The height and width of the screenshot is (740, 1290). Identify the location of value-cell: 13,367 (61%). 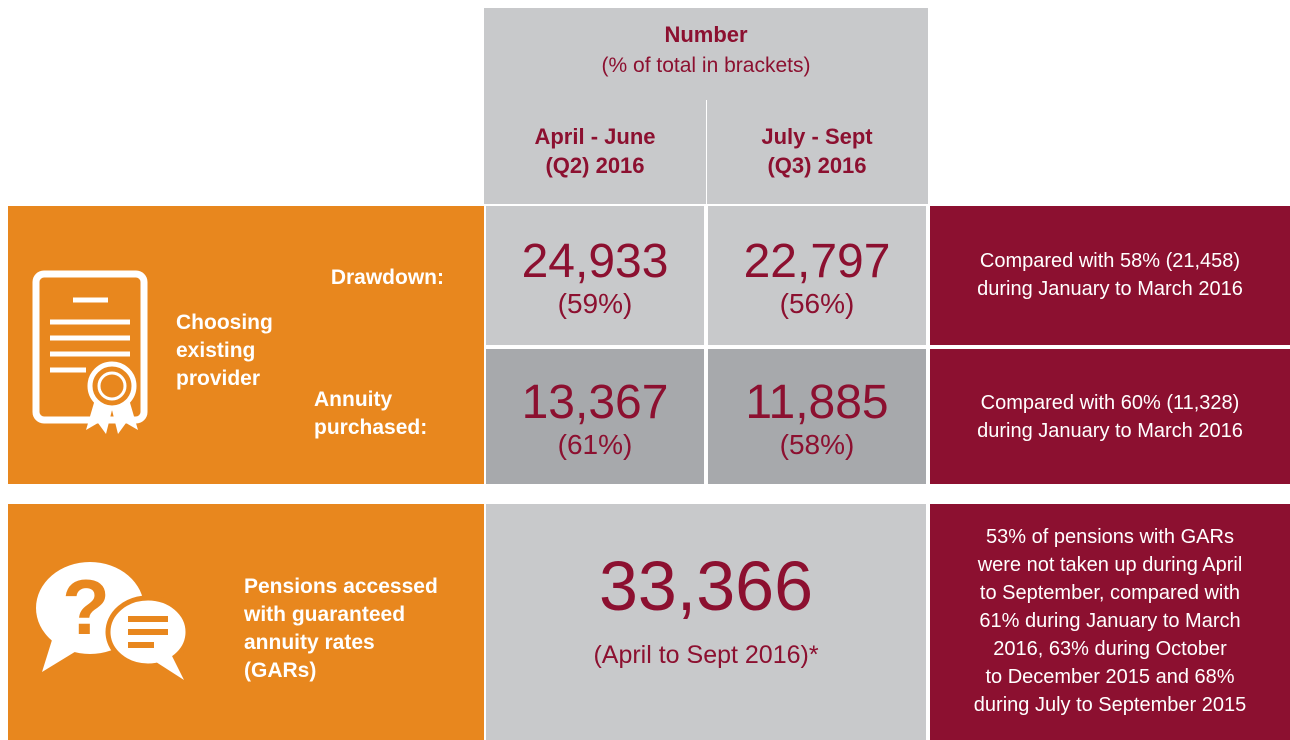
(595, 416).